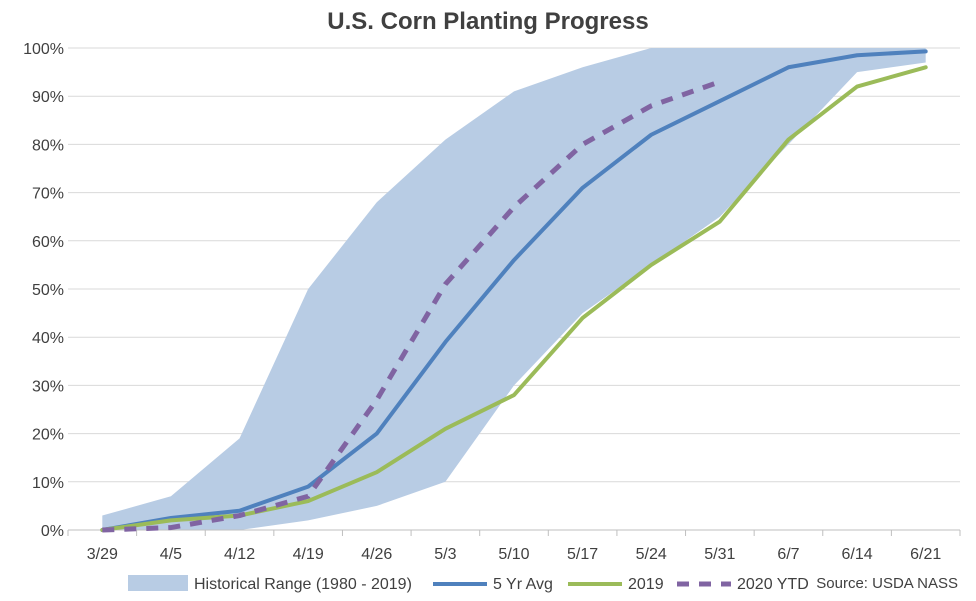 The width and height of the screenshot is (976, 601). I want to click on y-tick-label: 60%, so click(48, 242).